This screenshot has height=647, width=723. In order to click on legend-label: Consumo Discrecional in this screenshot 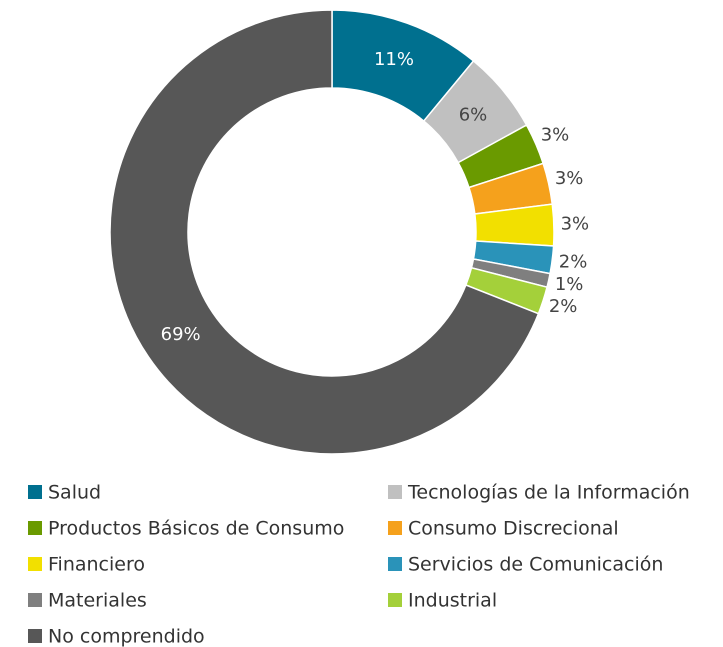, I will do `click(513, 529)`.